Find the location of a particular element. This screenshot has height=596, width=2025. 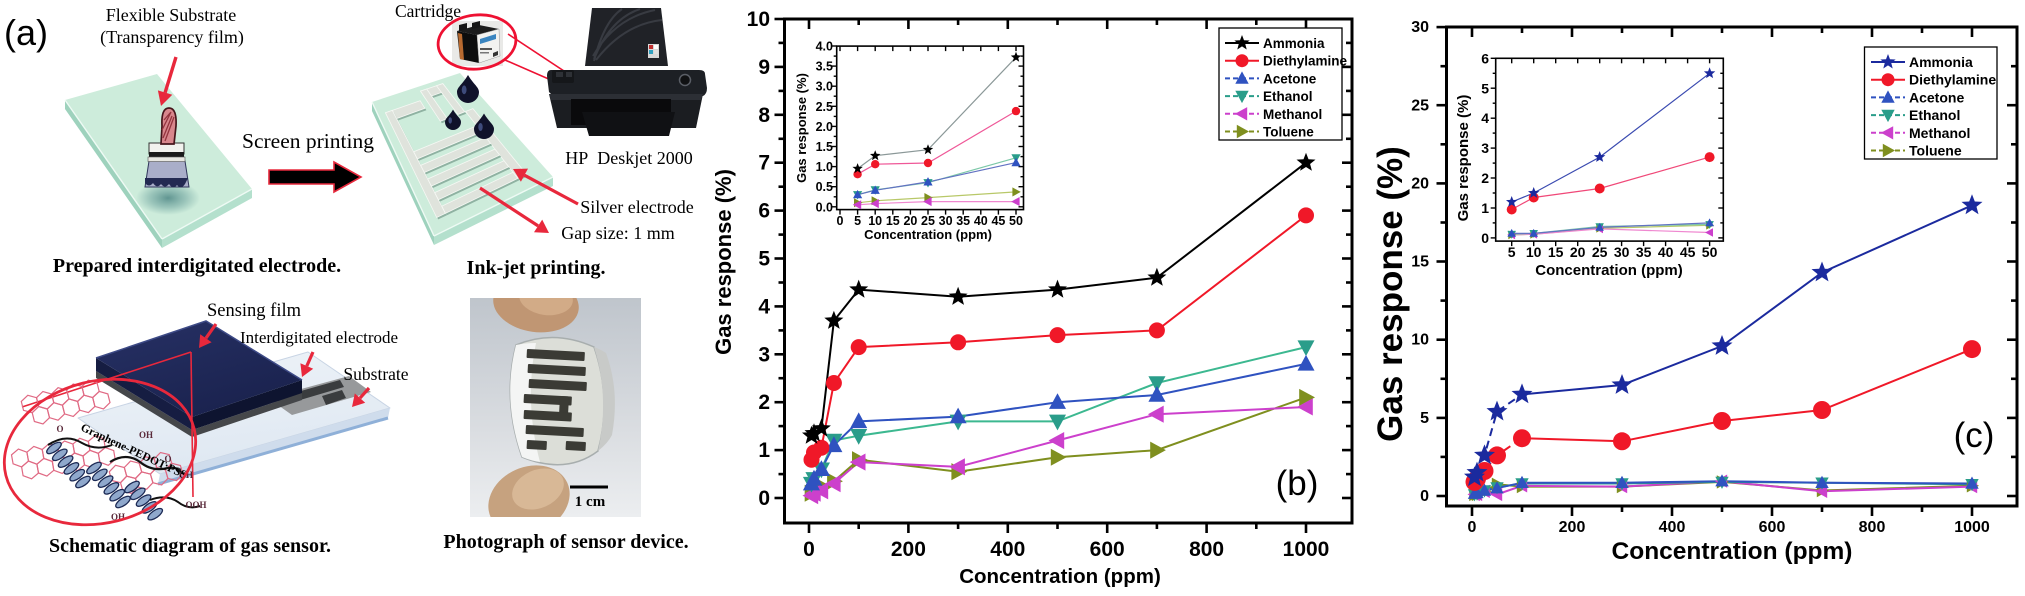

svg-text: Interdigitated electrode is located at coordinates (319, 337).